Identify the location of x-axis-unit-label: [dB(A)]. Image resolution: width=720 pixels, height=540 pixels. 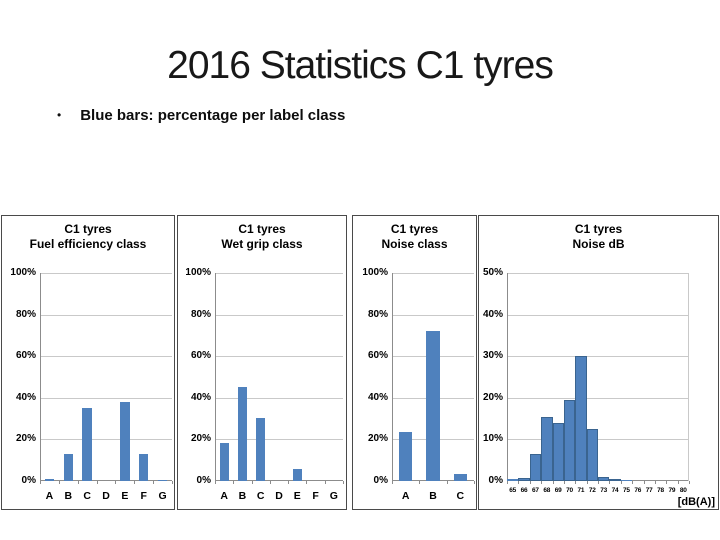
(696, 502).